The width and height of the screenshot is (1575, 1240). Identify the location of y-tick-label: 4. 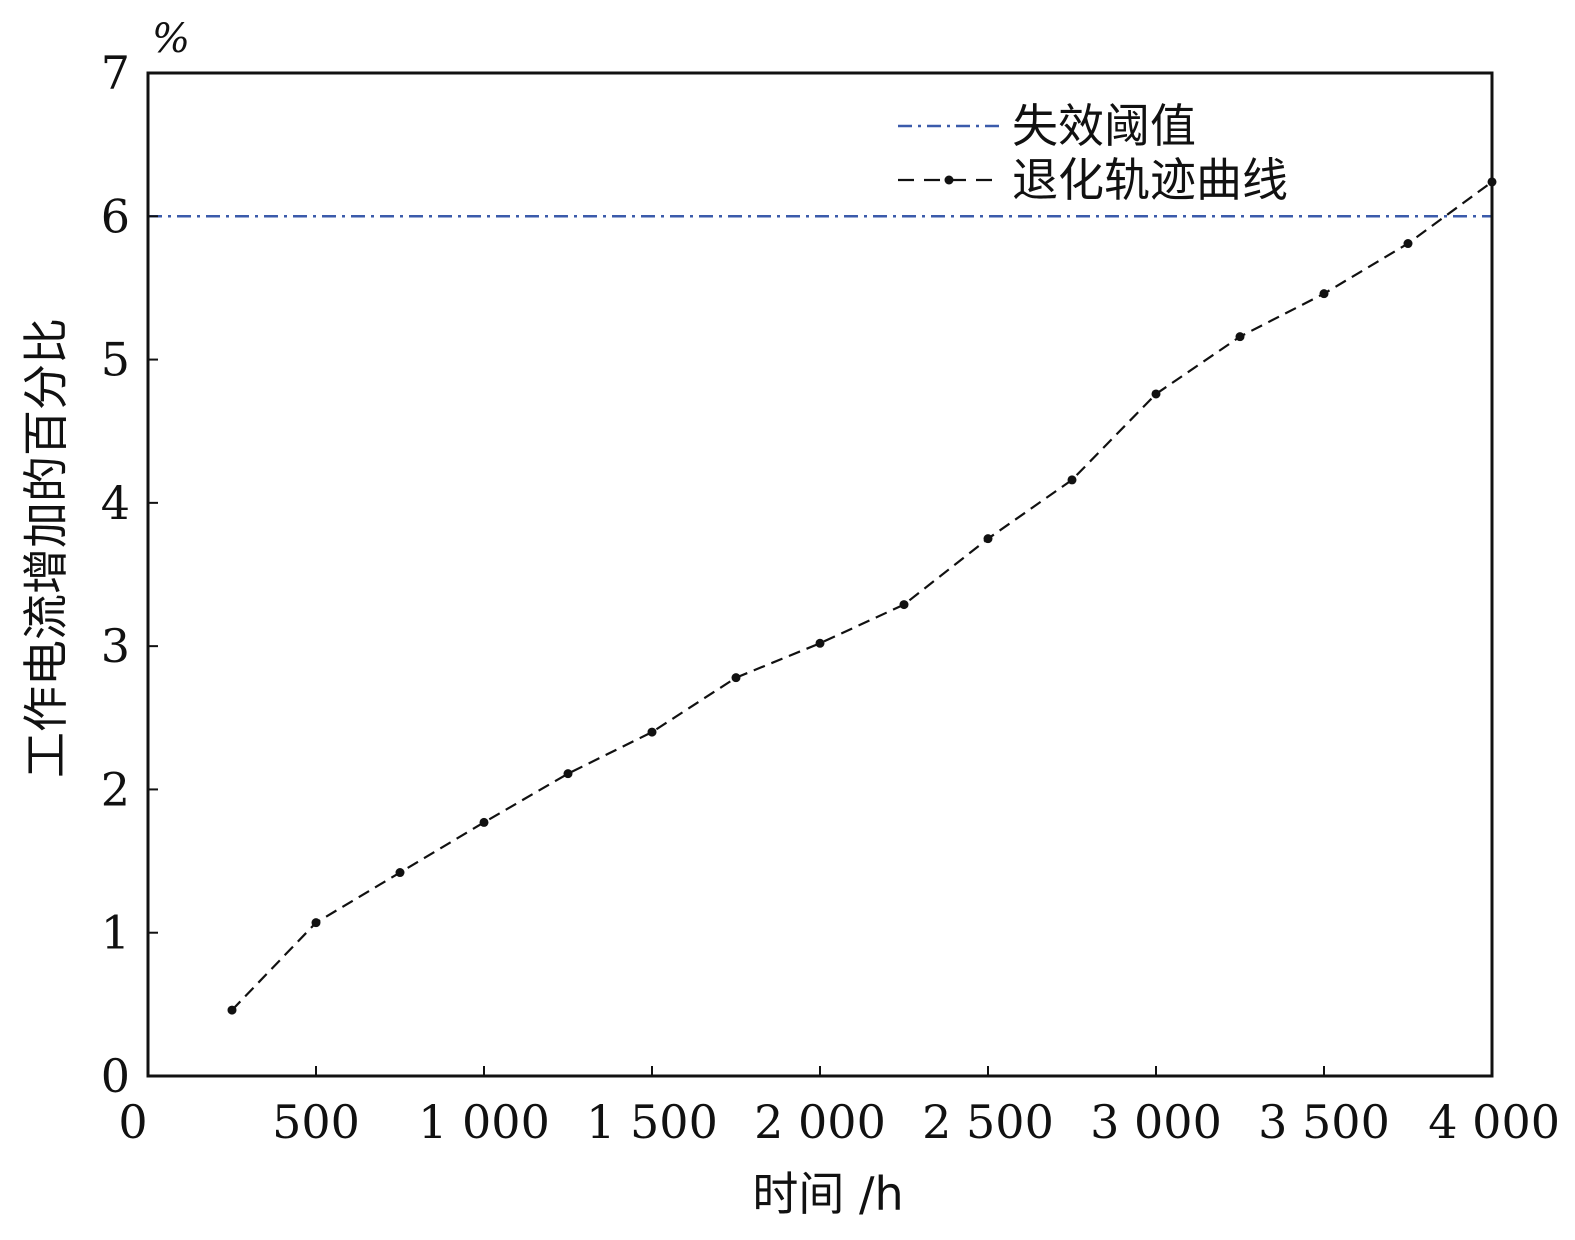
(115, 503).